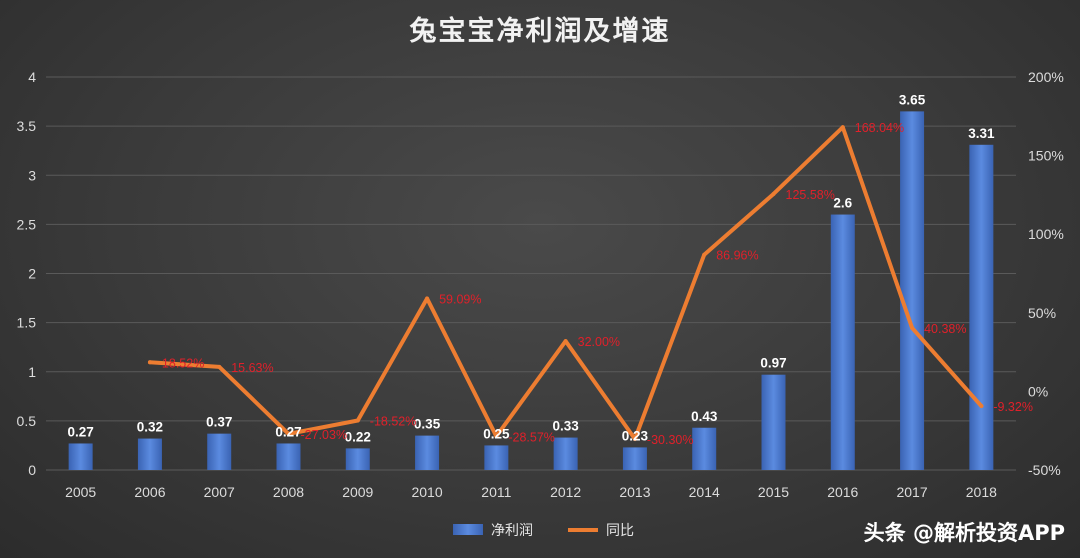  Describe the element at coordinates (634, 492) in the screenshot. I see `x-tick-label: 2013` at that location.